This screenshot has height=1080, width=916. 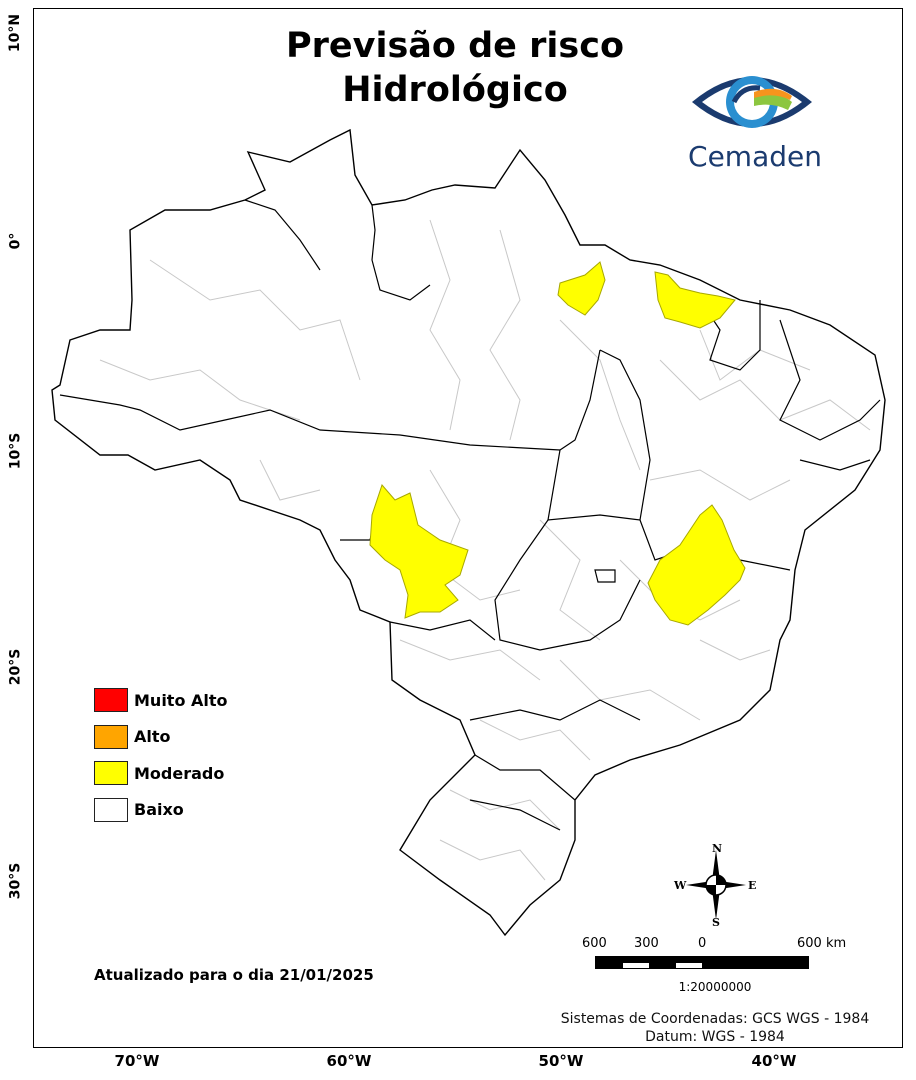 What do you see at coordinates (349, 1061) in the screenshot?
I see `lon-label-60w: 60°W` at bounding box center [349, 1061].